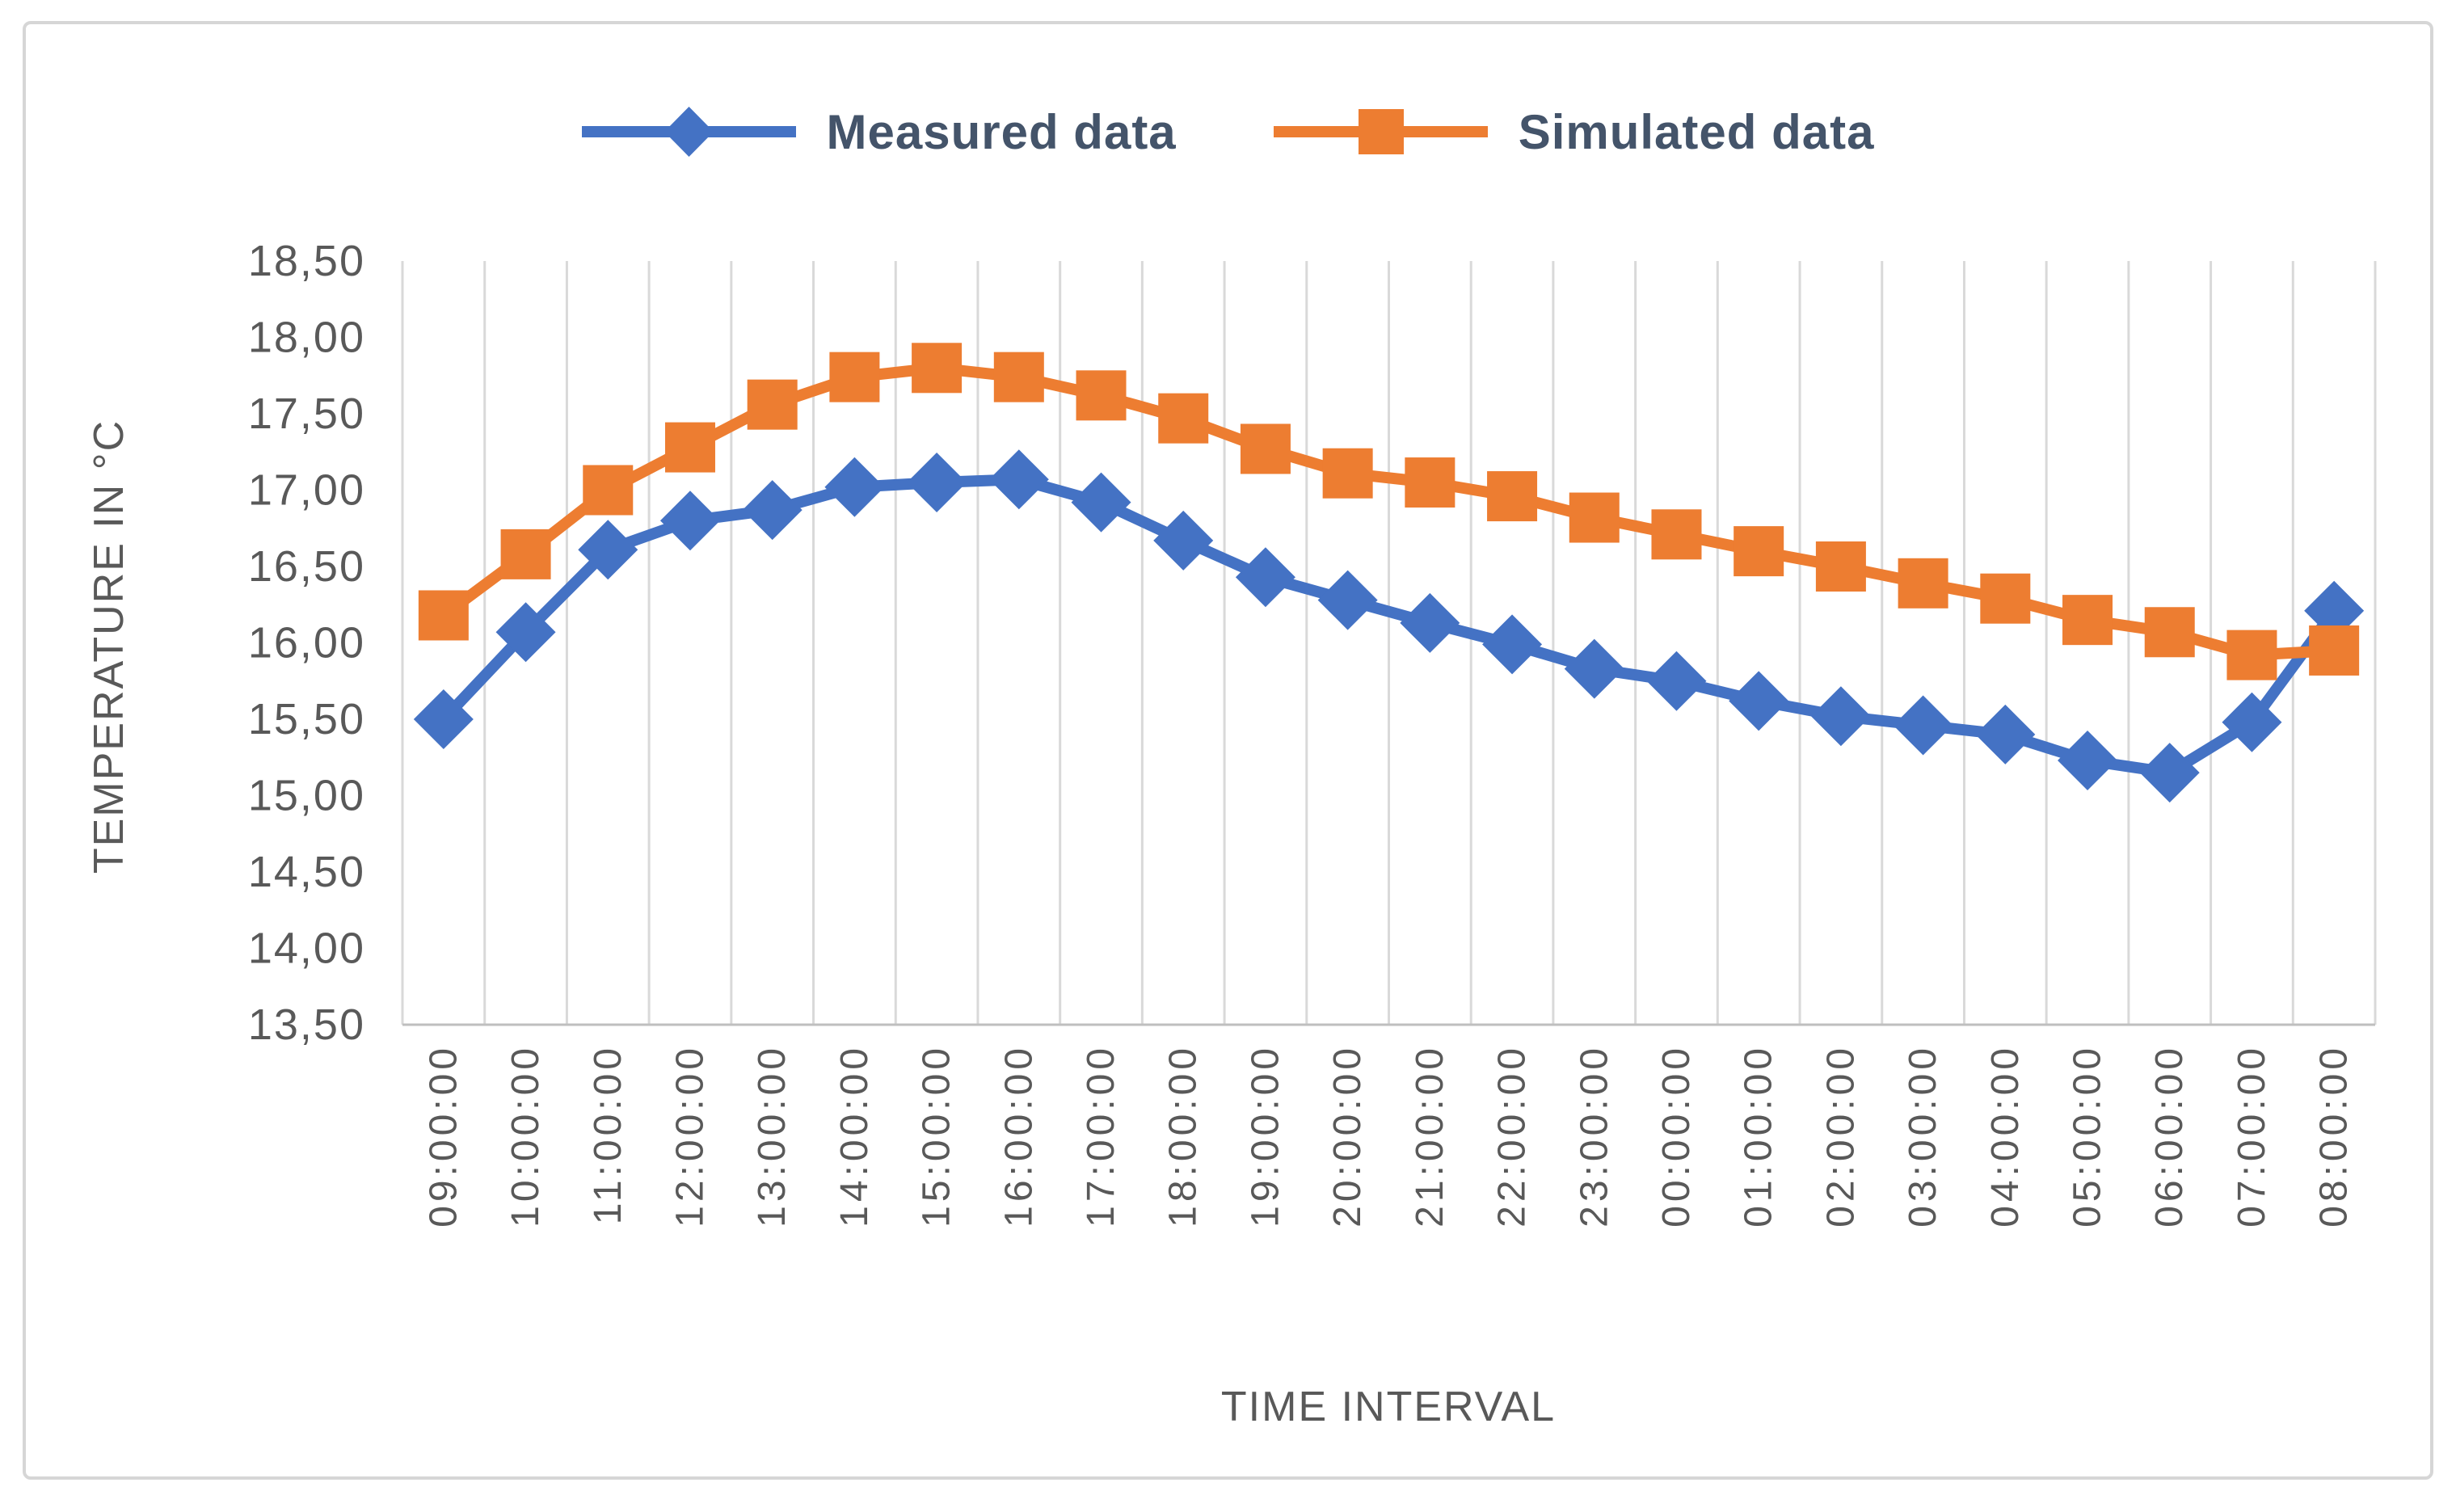  What do you see at coordinates (525, 1136) in the screenshot?
I see `x-tick-label: 10:00:00` at bounding box center [525, 1136].